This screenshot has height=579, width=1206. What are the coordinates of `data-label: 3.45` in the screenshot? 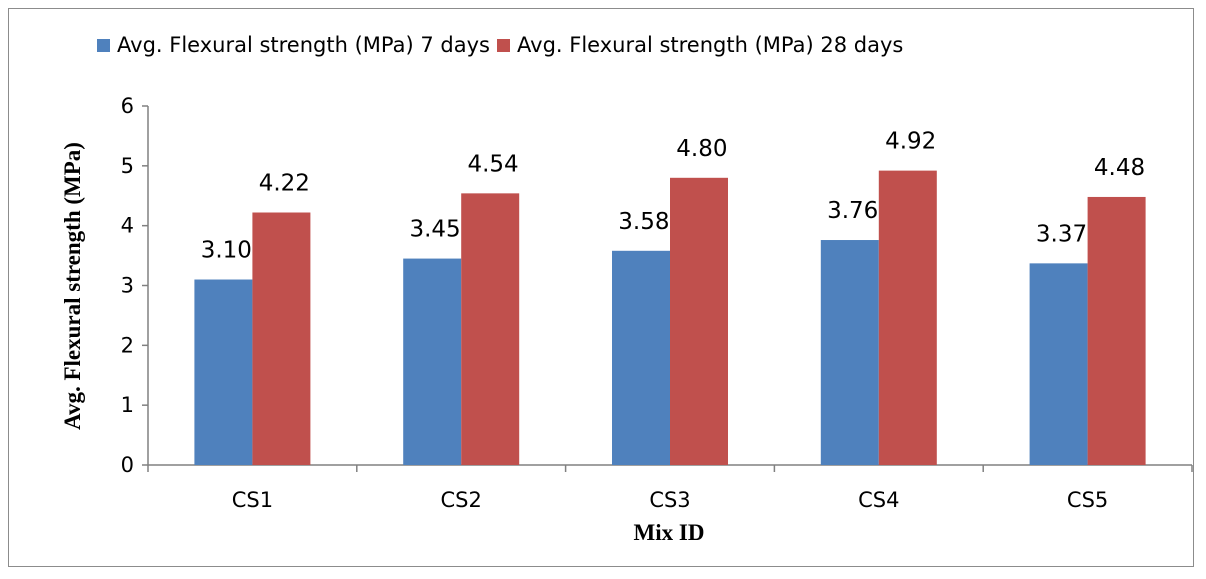 It's located at (434, 230).